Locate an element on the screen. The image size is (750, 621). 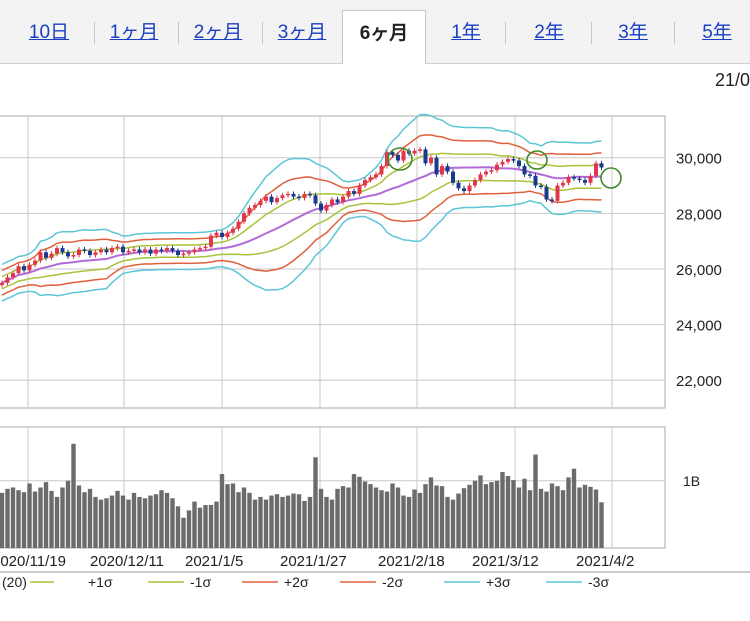
legend-label: +2σ is located at coordinates (296, 582).